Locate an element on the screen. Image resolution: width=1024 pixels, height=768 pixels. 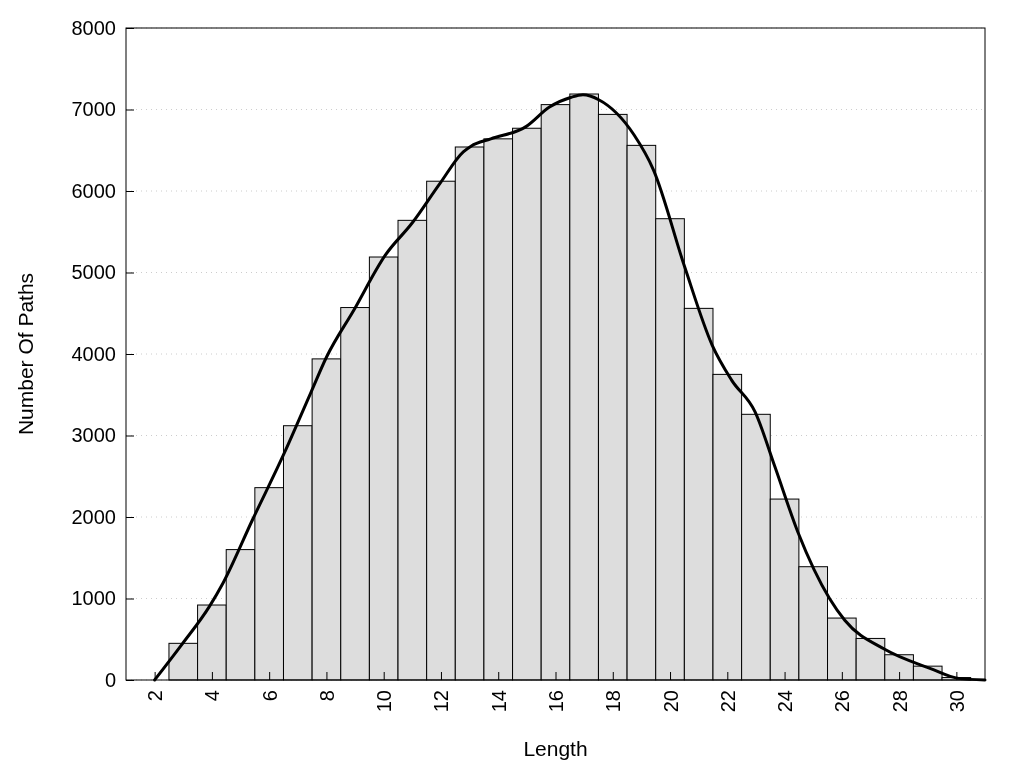
x-axis-title: Length is located at coordinates (555, 748).